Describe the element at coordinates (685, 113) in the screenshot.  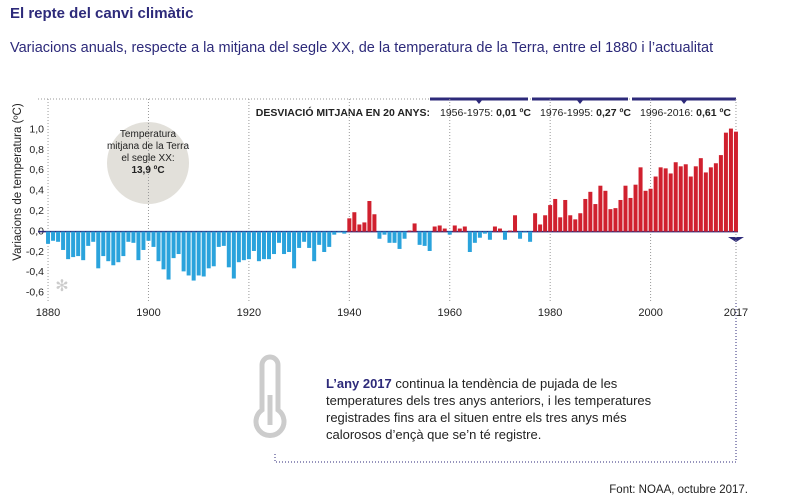
I see `period: 1996-2016: 0,61 ºC` at that location.